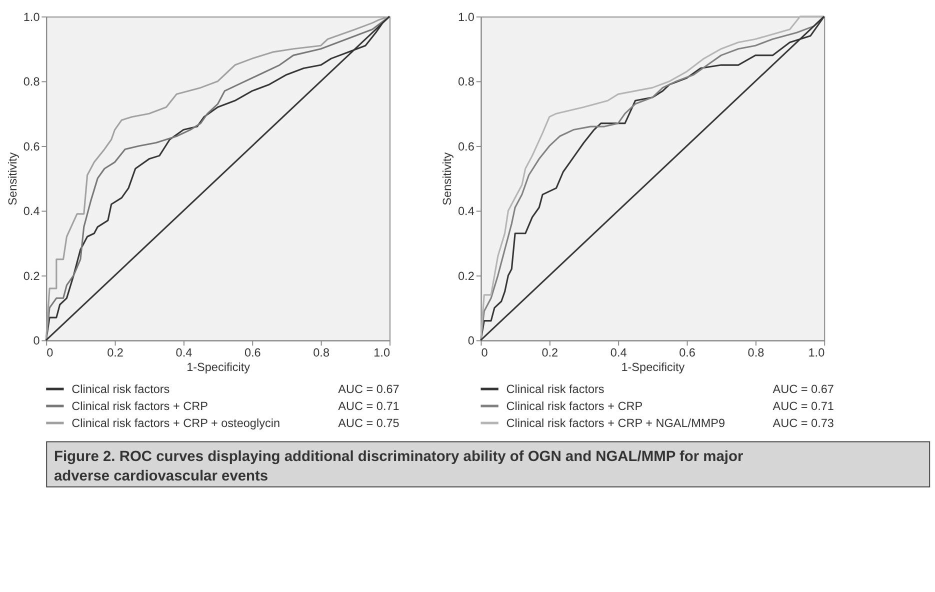 The width and height of the screenshot is (935, 592). I want to click on legend-label: Clinical risk factors + CRP + osteoglycin, so click(176, 423).